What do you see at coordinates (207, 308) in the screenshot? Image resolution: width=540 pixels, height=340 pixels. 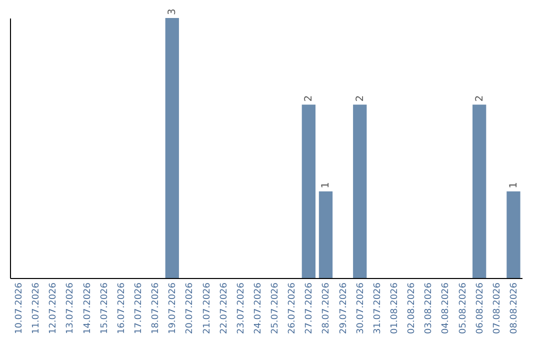 I see `x-tick-label: 21.07.2026` at bounding box center [207, 308].